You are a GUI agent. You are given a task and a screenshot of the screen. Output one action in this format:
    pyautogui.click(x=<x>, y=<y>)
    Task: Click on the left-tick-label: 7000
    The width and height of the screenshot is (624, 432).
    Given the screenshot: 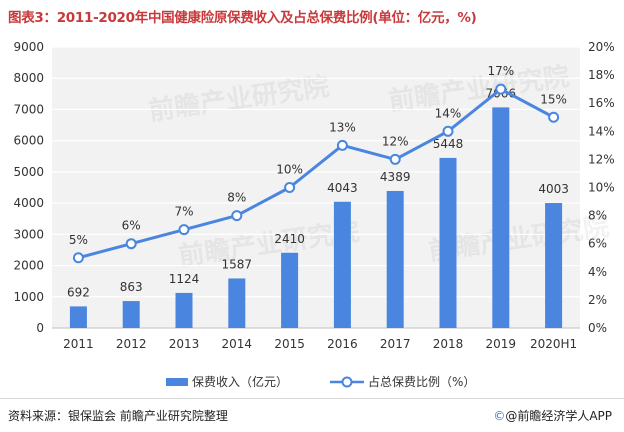 What is the action you would take?
    pyautogui.click(x=28, y=109)
    